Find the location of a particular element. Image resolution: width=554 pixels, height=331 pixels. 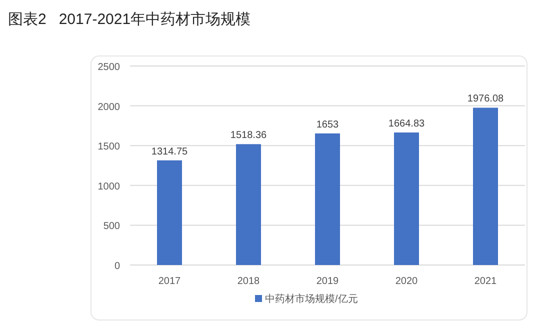

x-tick-label: 2018 is located at coordinates (248, 281).